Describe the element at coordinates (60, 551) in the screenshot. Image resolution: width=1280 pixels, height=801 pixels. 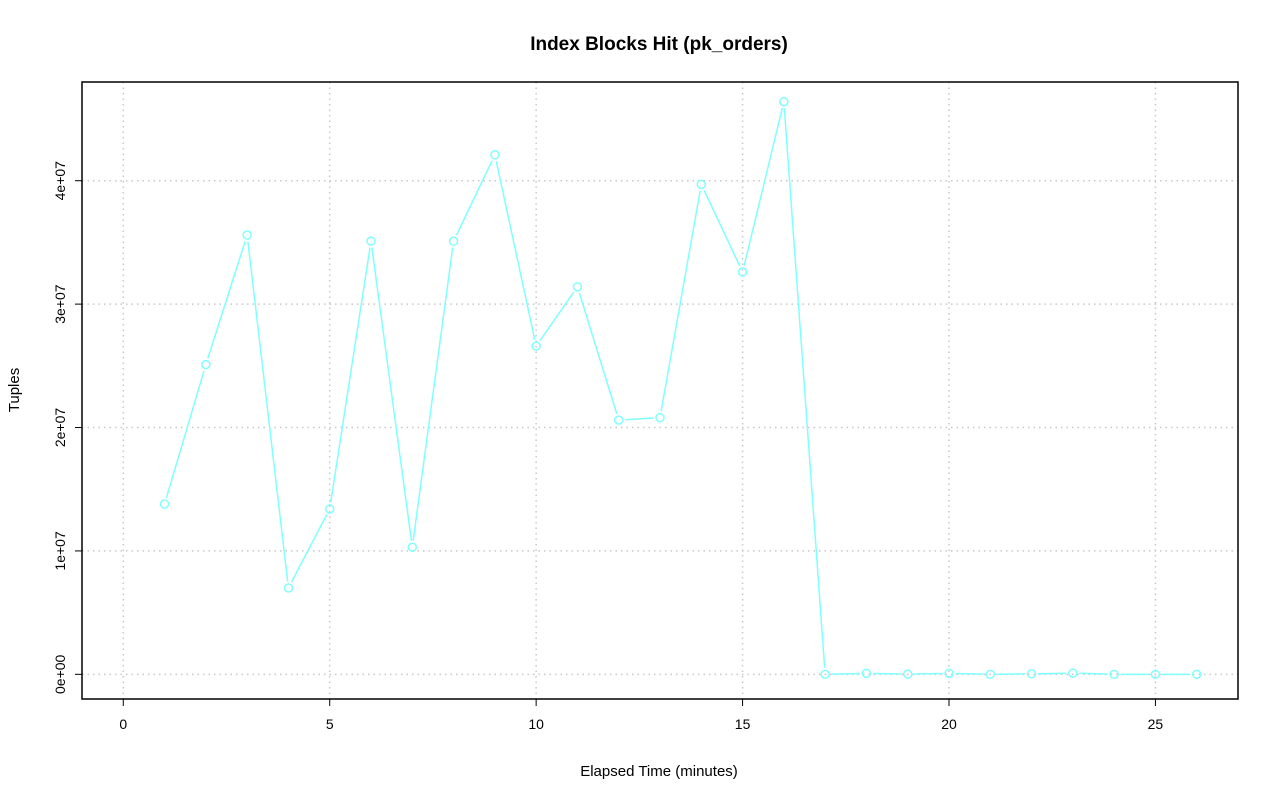
I see `y-tick-label: 1e+07` at that location.